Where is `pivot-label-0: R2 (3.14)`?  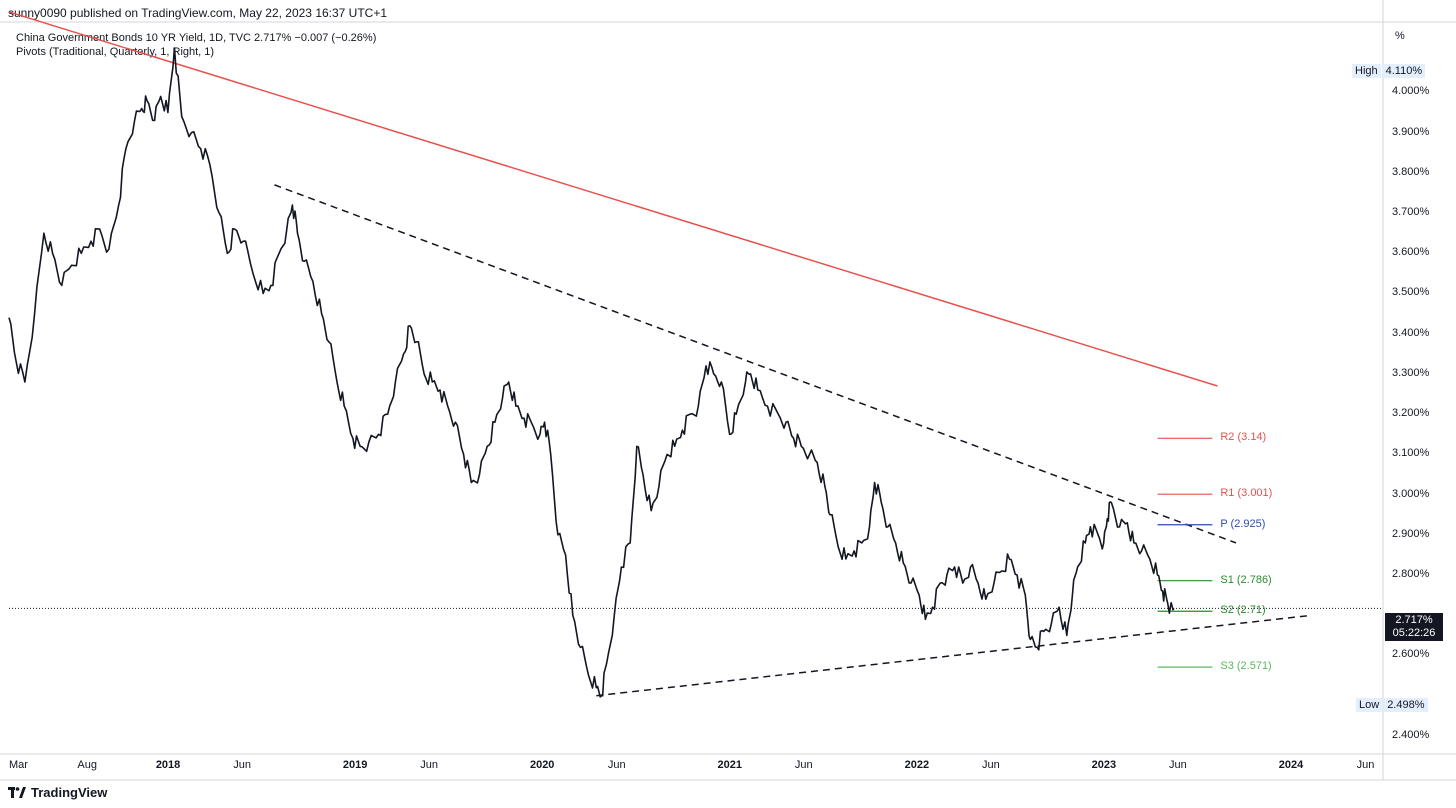 pivot-label-0: R2 (3.14) is located at coordinates (1243, 437).